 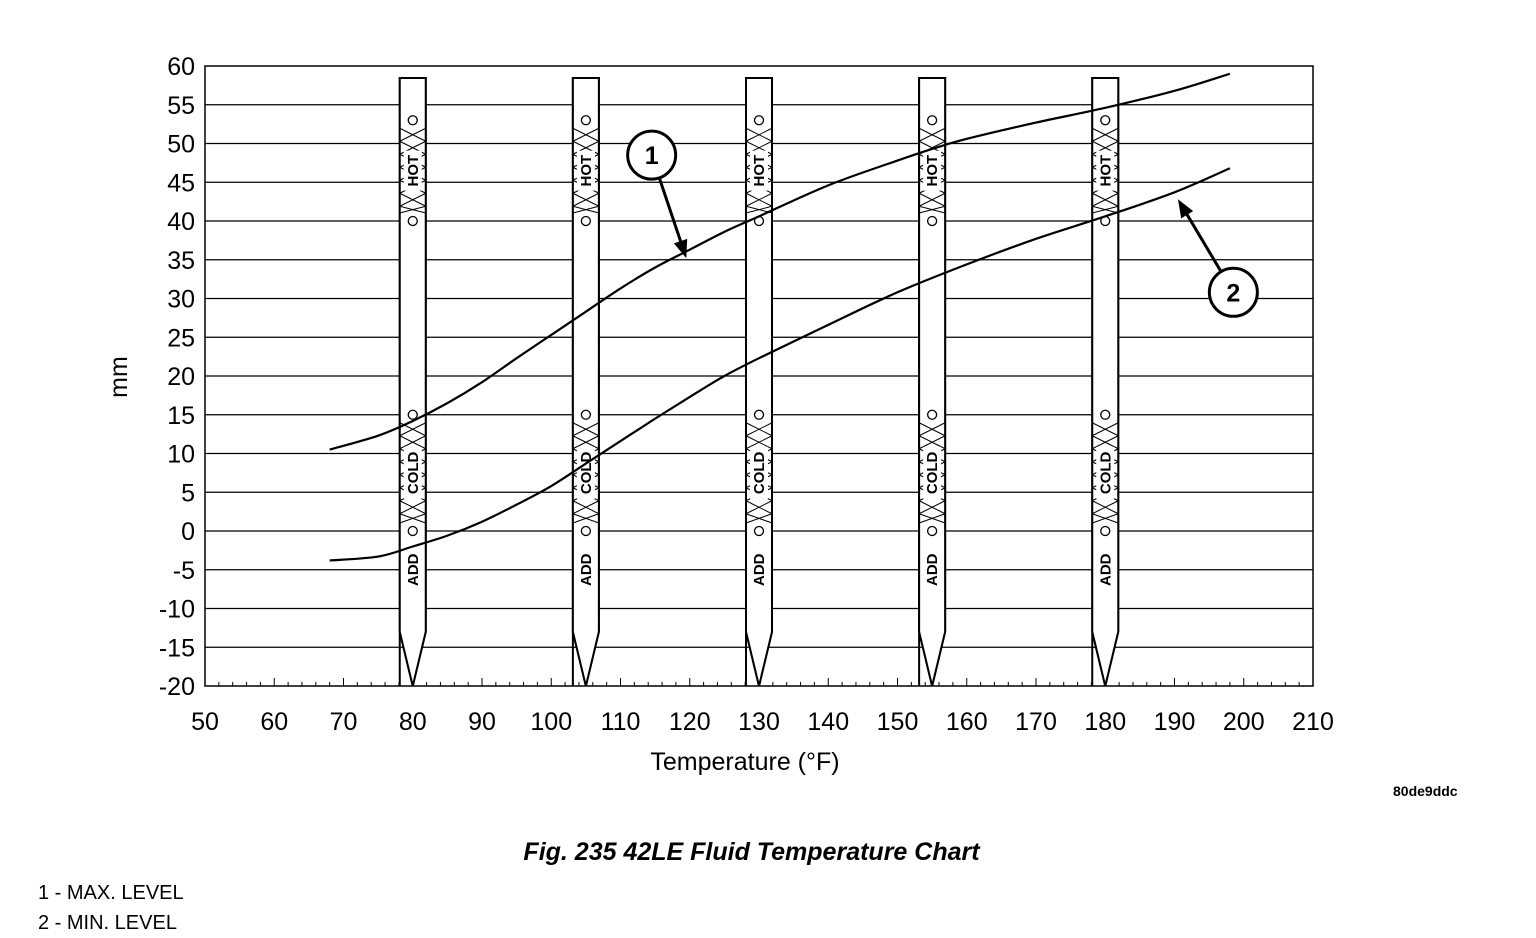 What do you see at coordinates (1425, 791) in the screenshot?
I see `figure-id: 80de9ddc` at bounding box center [1425, 791].